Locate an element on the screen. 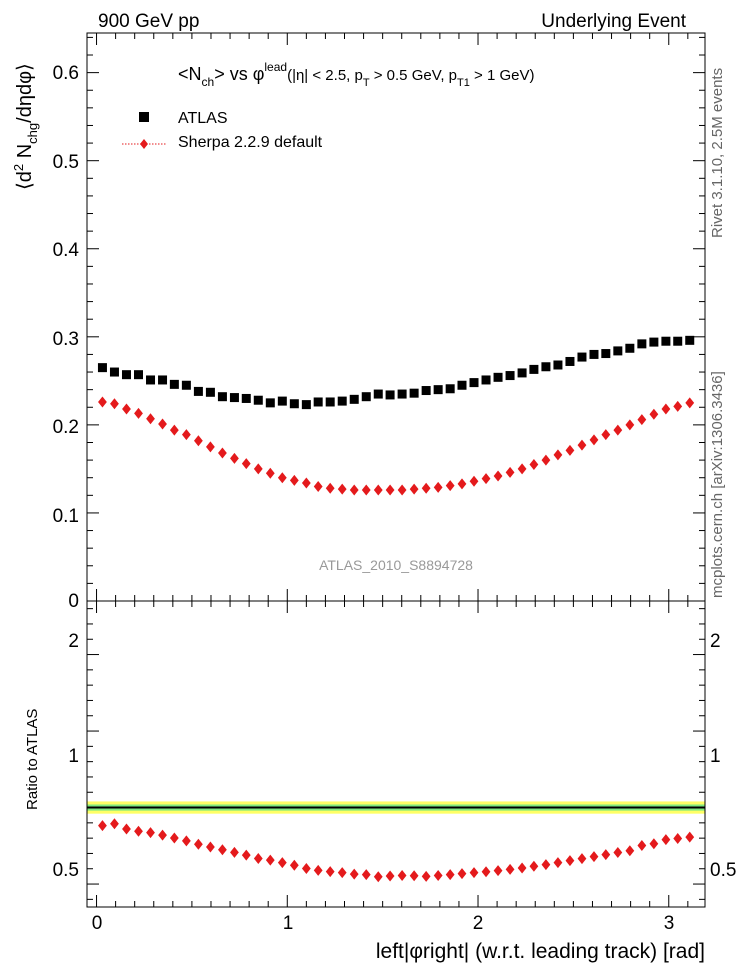 The width and height of the screenshot is (746, 972). ratio-y-tick-label-right: 0.5 is located at coordinates (723, 870).